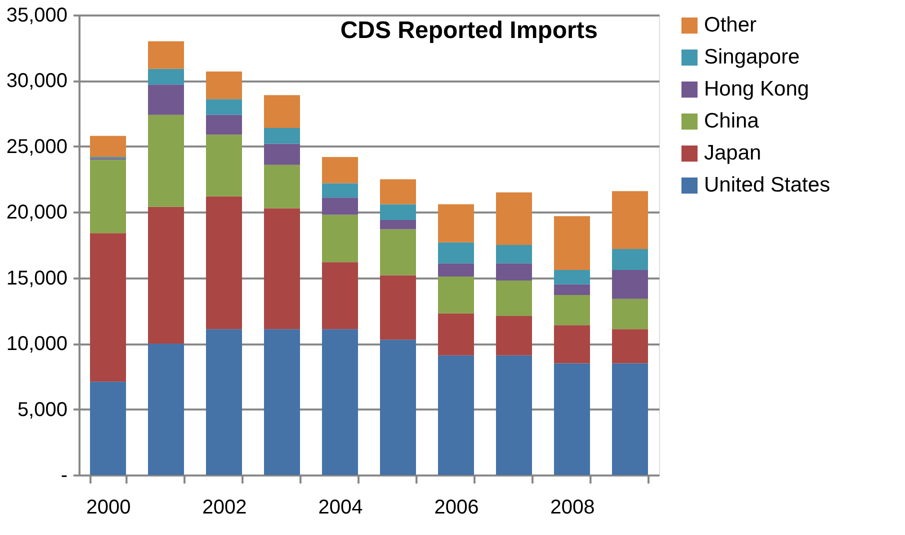  I want to click on y-tick-label: 20,000, so click(37, 213).